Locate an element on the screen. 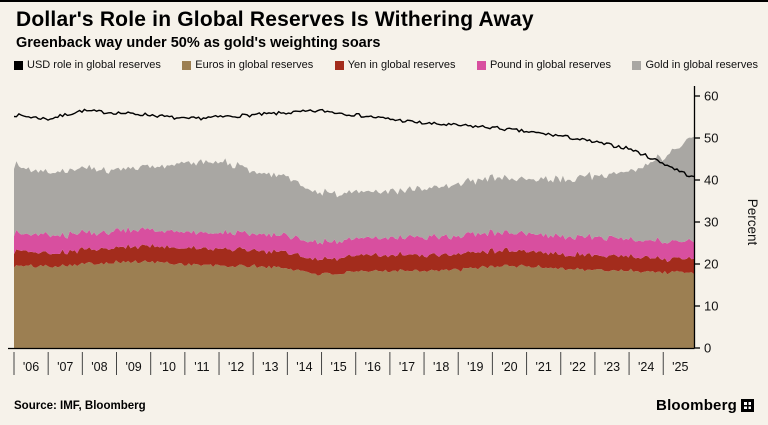  legend-label: USD role in global reserves is located at coordinates (94, 65).